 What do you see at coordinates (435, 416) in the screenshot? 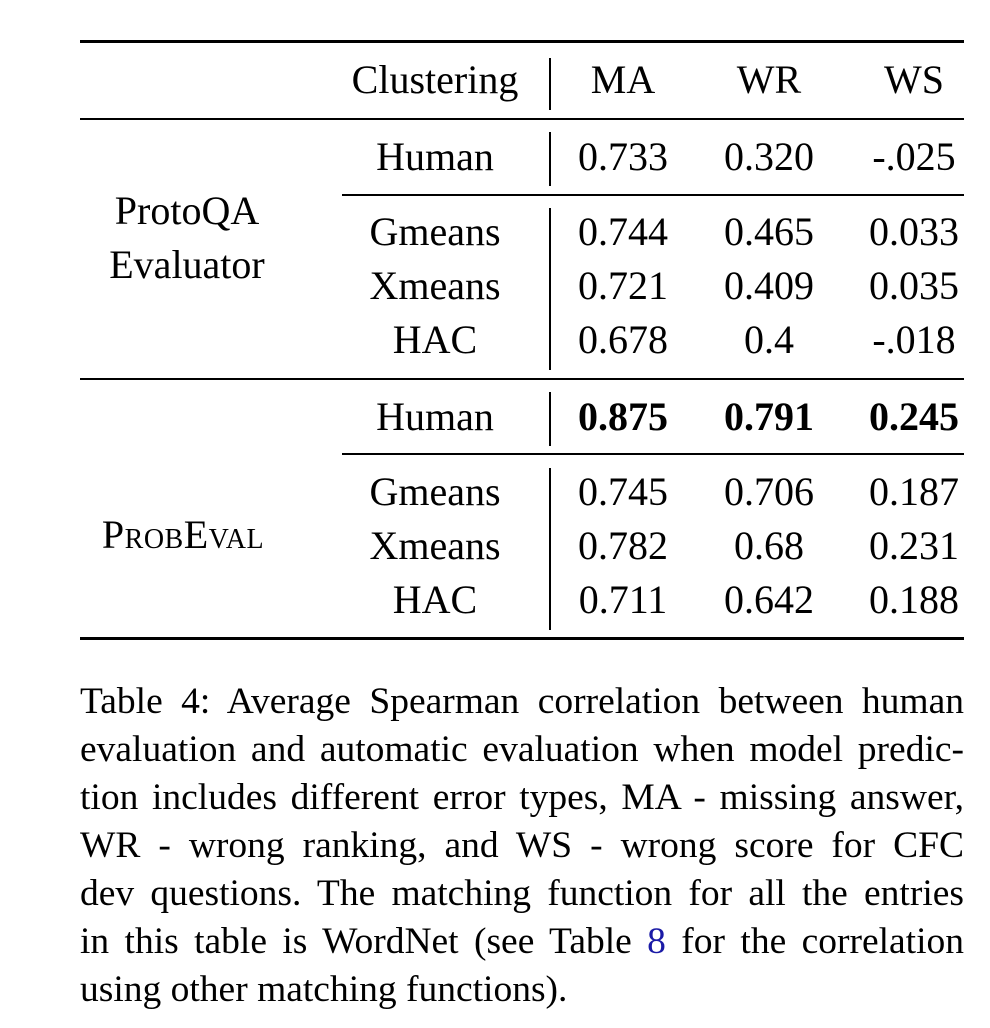
I see `g2-human-clustering: Human` at bounding box center [435, 416].